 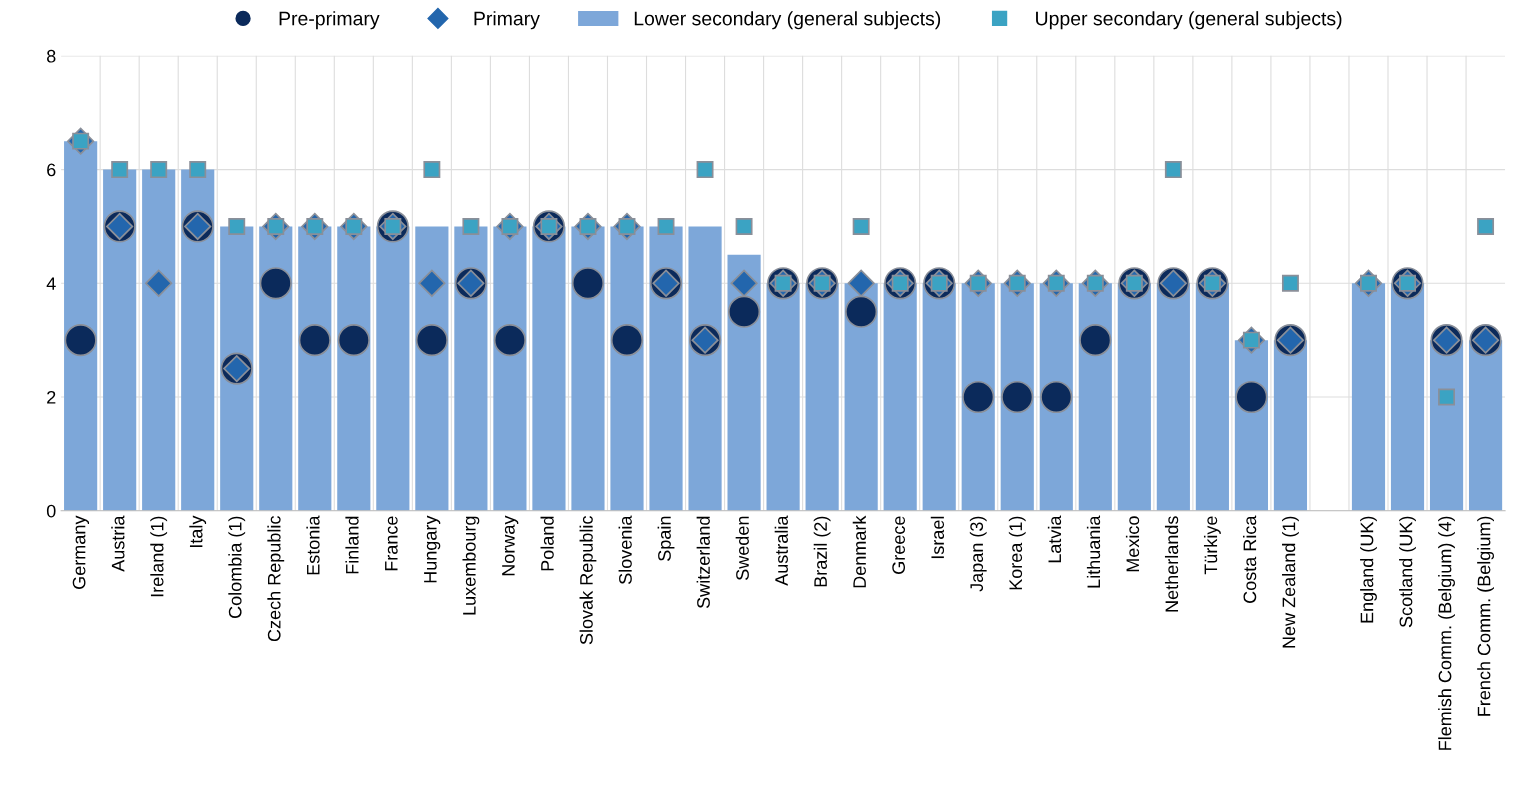 What do you see at coordinates (118, 543) in the screenshot?
I see `x-tick-label: Austria` at bounding box center [118, 543].